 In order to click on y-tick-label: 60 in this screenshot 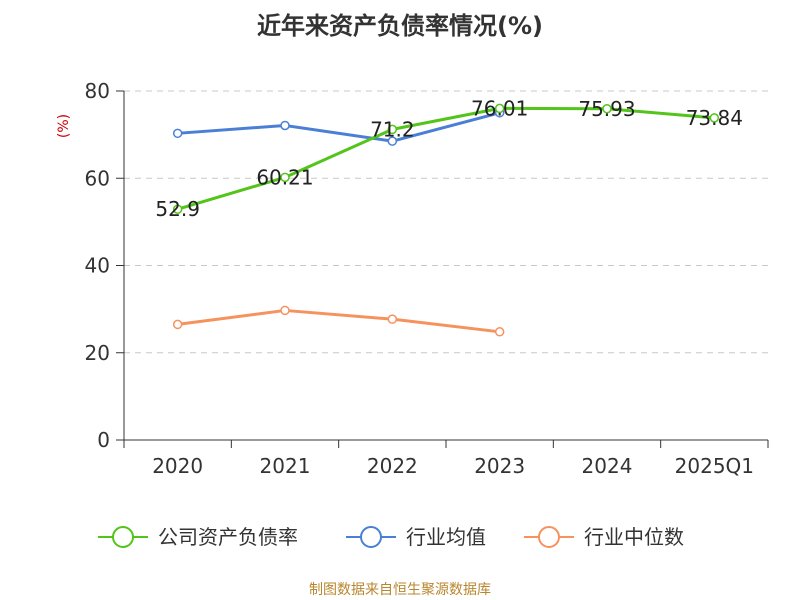, I will do `click(97, 178)`.